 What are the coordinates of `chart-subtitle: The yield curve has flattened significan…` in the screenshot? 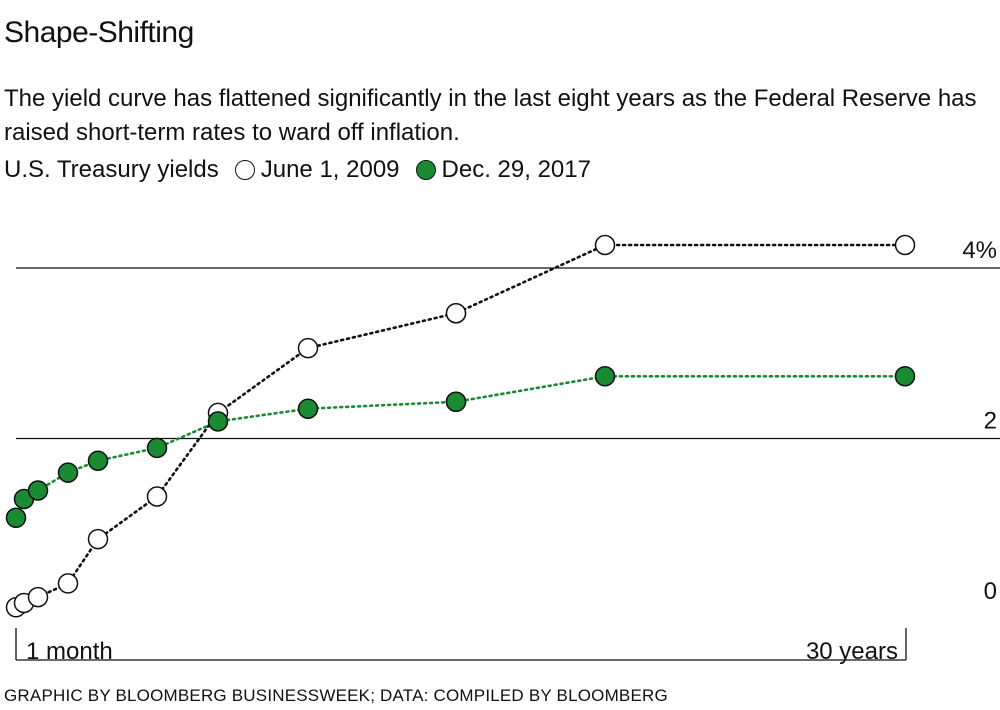 It's located at (490, 115).